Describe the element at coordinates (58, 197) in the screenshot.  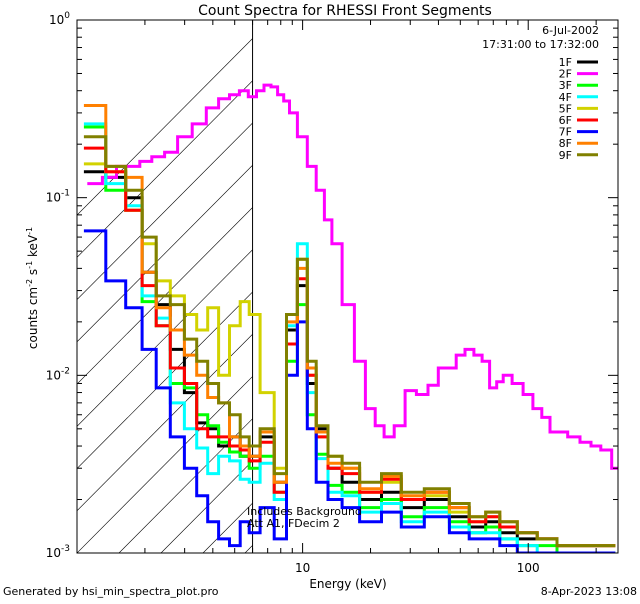
I see `y-tick-label: 10⁻¹` at that location.